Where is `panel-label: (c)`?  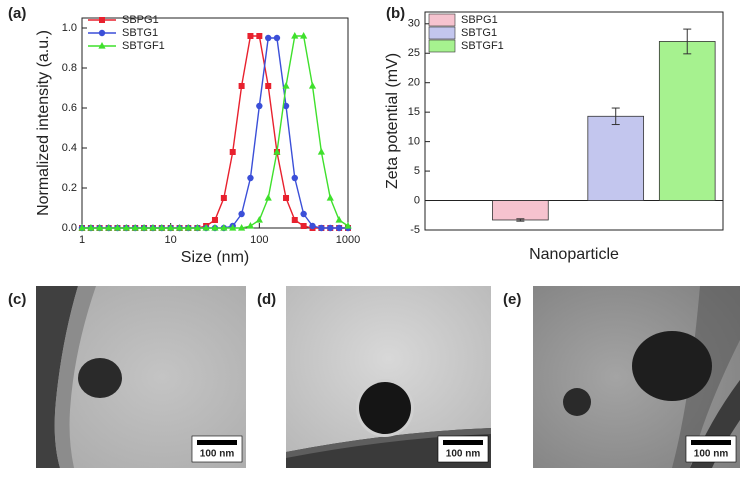 panel-label: (c) is located at coordinates (17, 299).